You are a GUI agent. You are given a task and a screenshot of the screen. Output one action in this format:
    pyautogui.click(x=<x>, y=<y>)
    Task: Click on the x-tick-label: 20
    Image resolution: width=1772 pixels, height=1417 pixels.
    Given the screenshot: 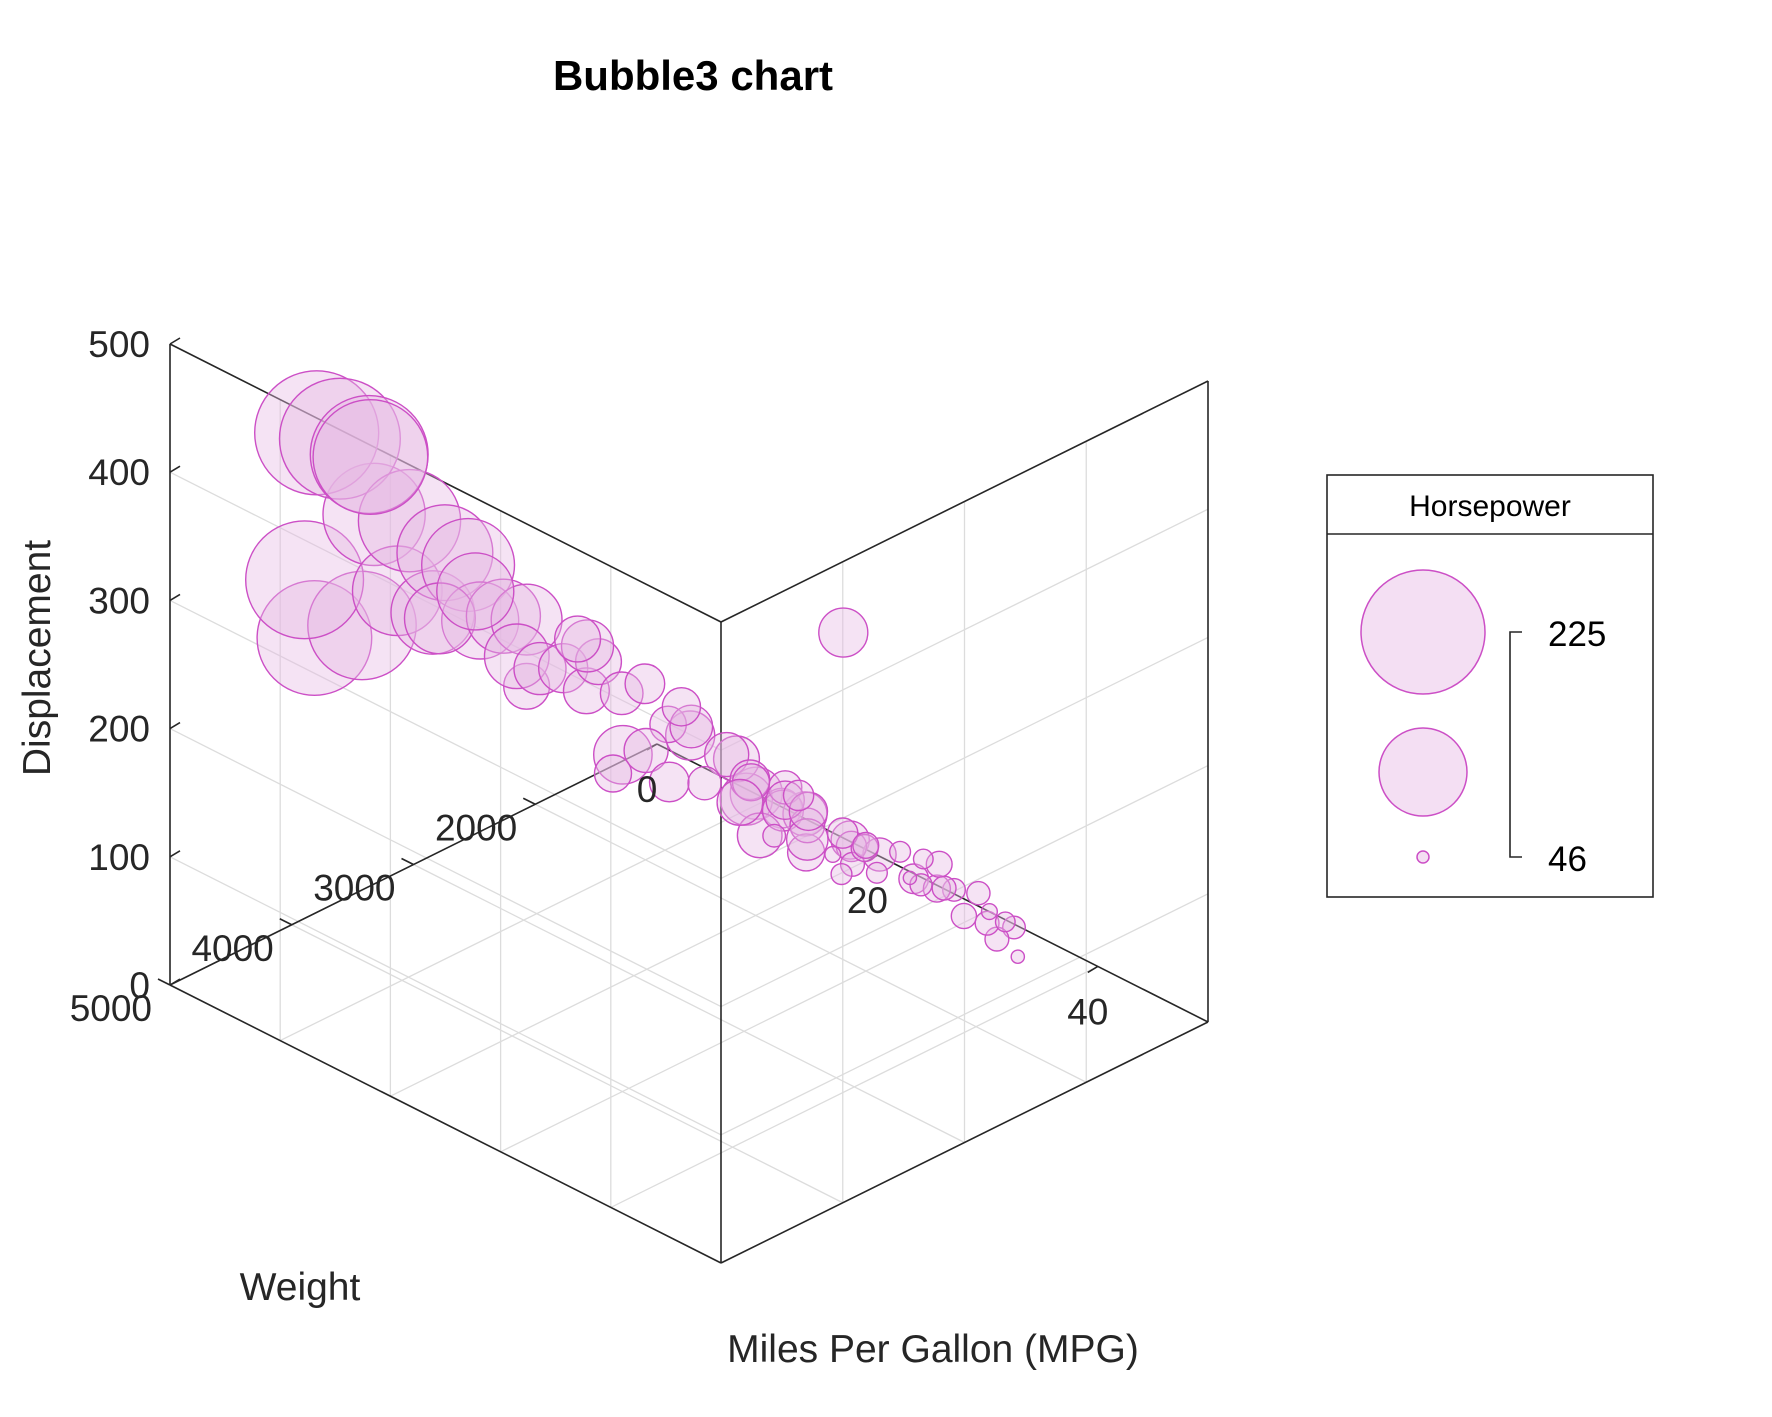 What is the action you would take?
    pyautogui.click(x=867, y=900)
    